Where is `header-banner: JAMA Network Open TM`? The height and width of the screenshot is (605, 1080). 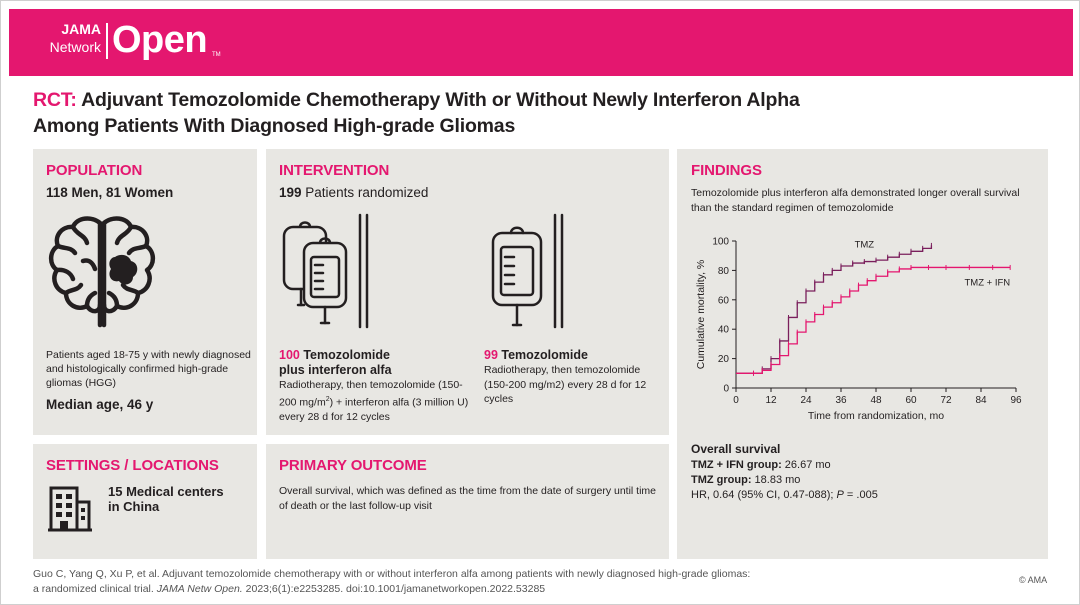 header-banner: JAMA Network Open TM is located at coordinates (541, 42).